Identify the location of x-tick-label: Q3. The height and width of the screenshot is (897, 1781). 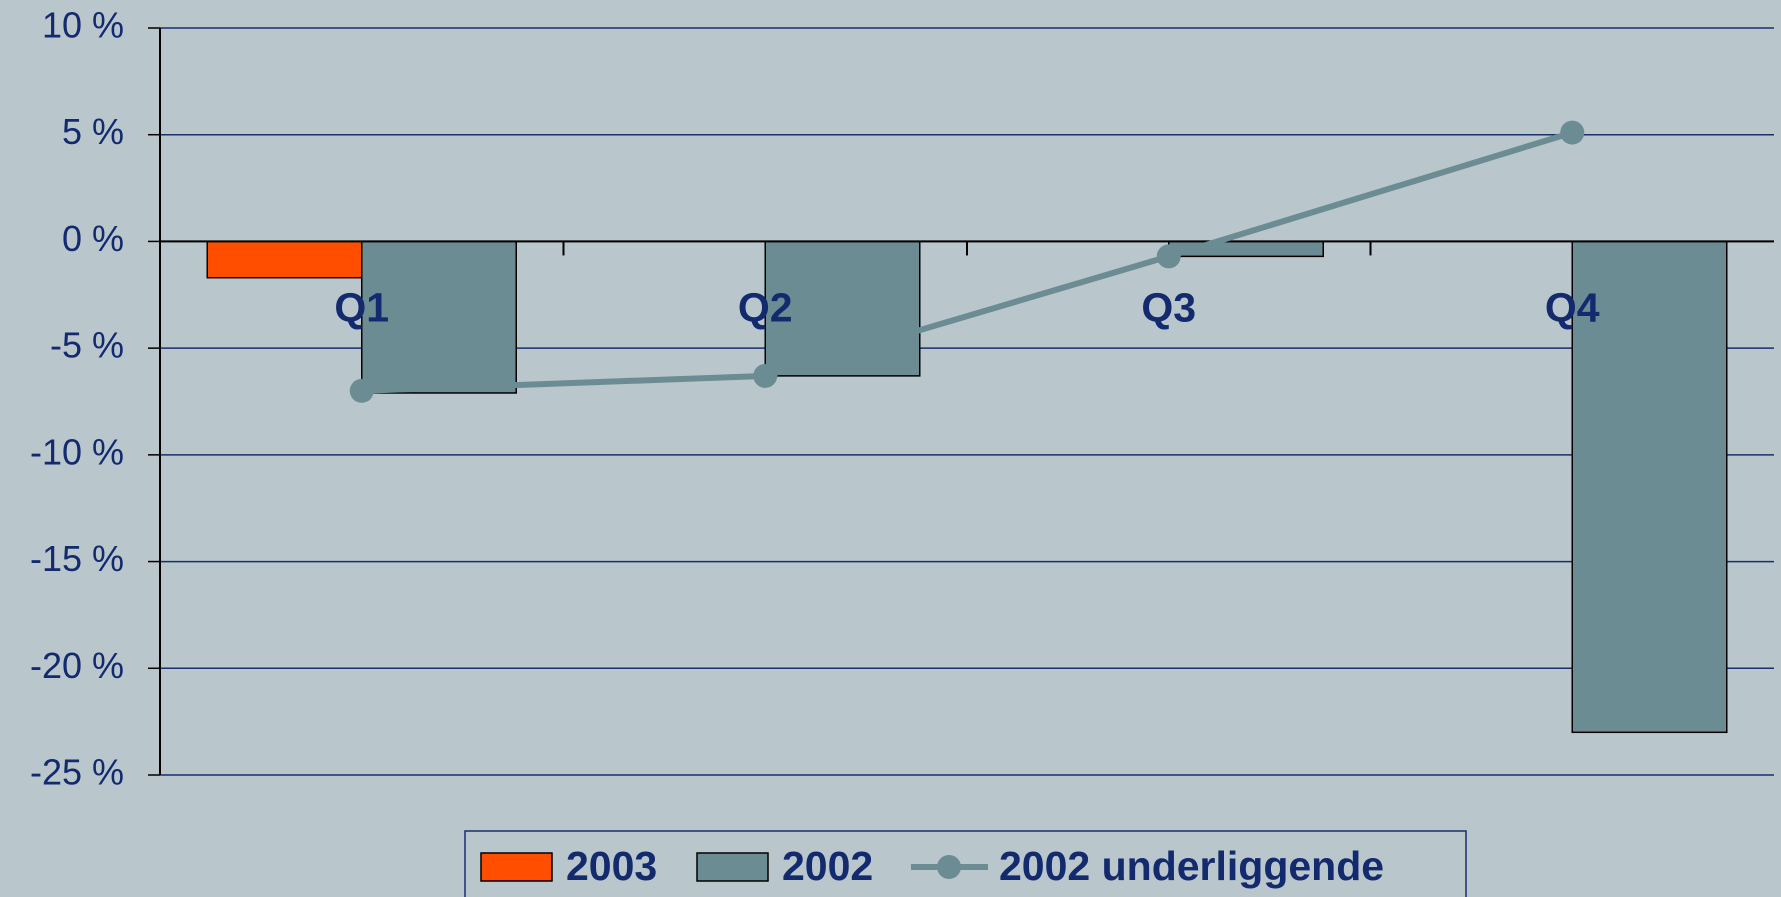
(1168, 307).